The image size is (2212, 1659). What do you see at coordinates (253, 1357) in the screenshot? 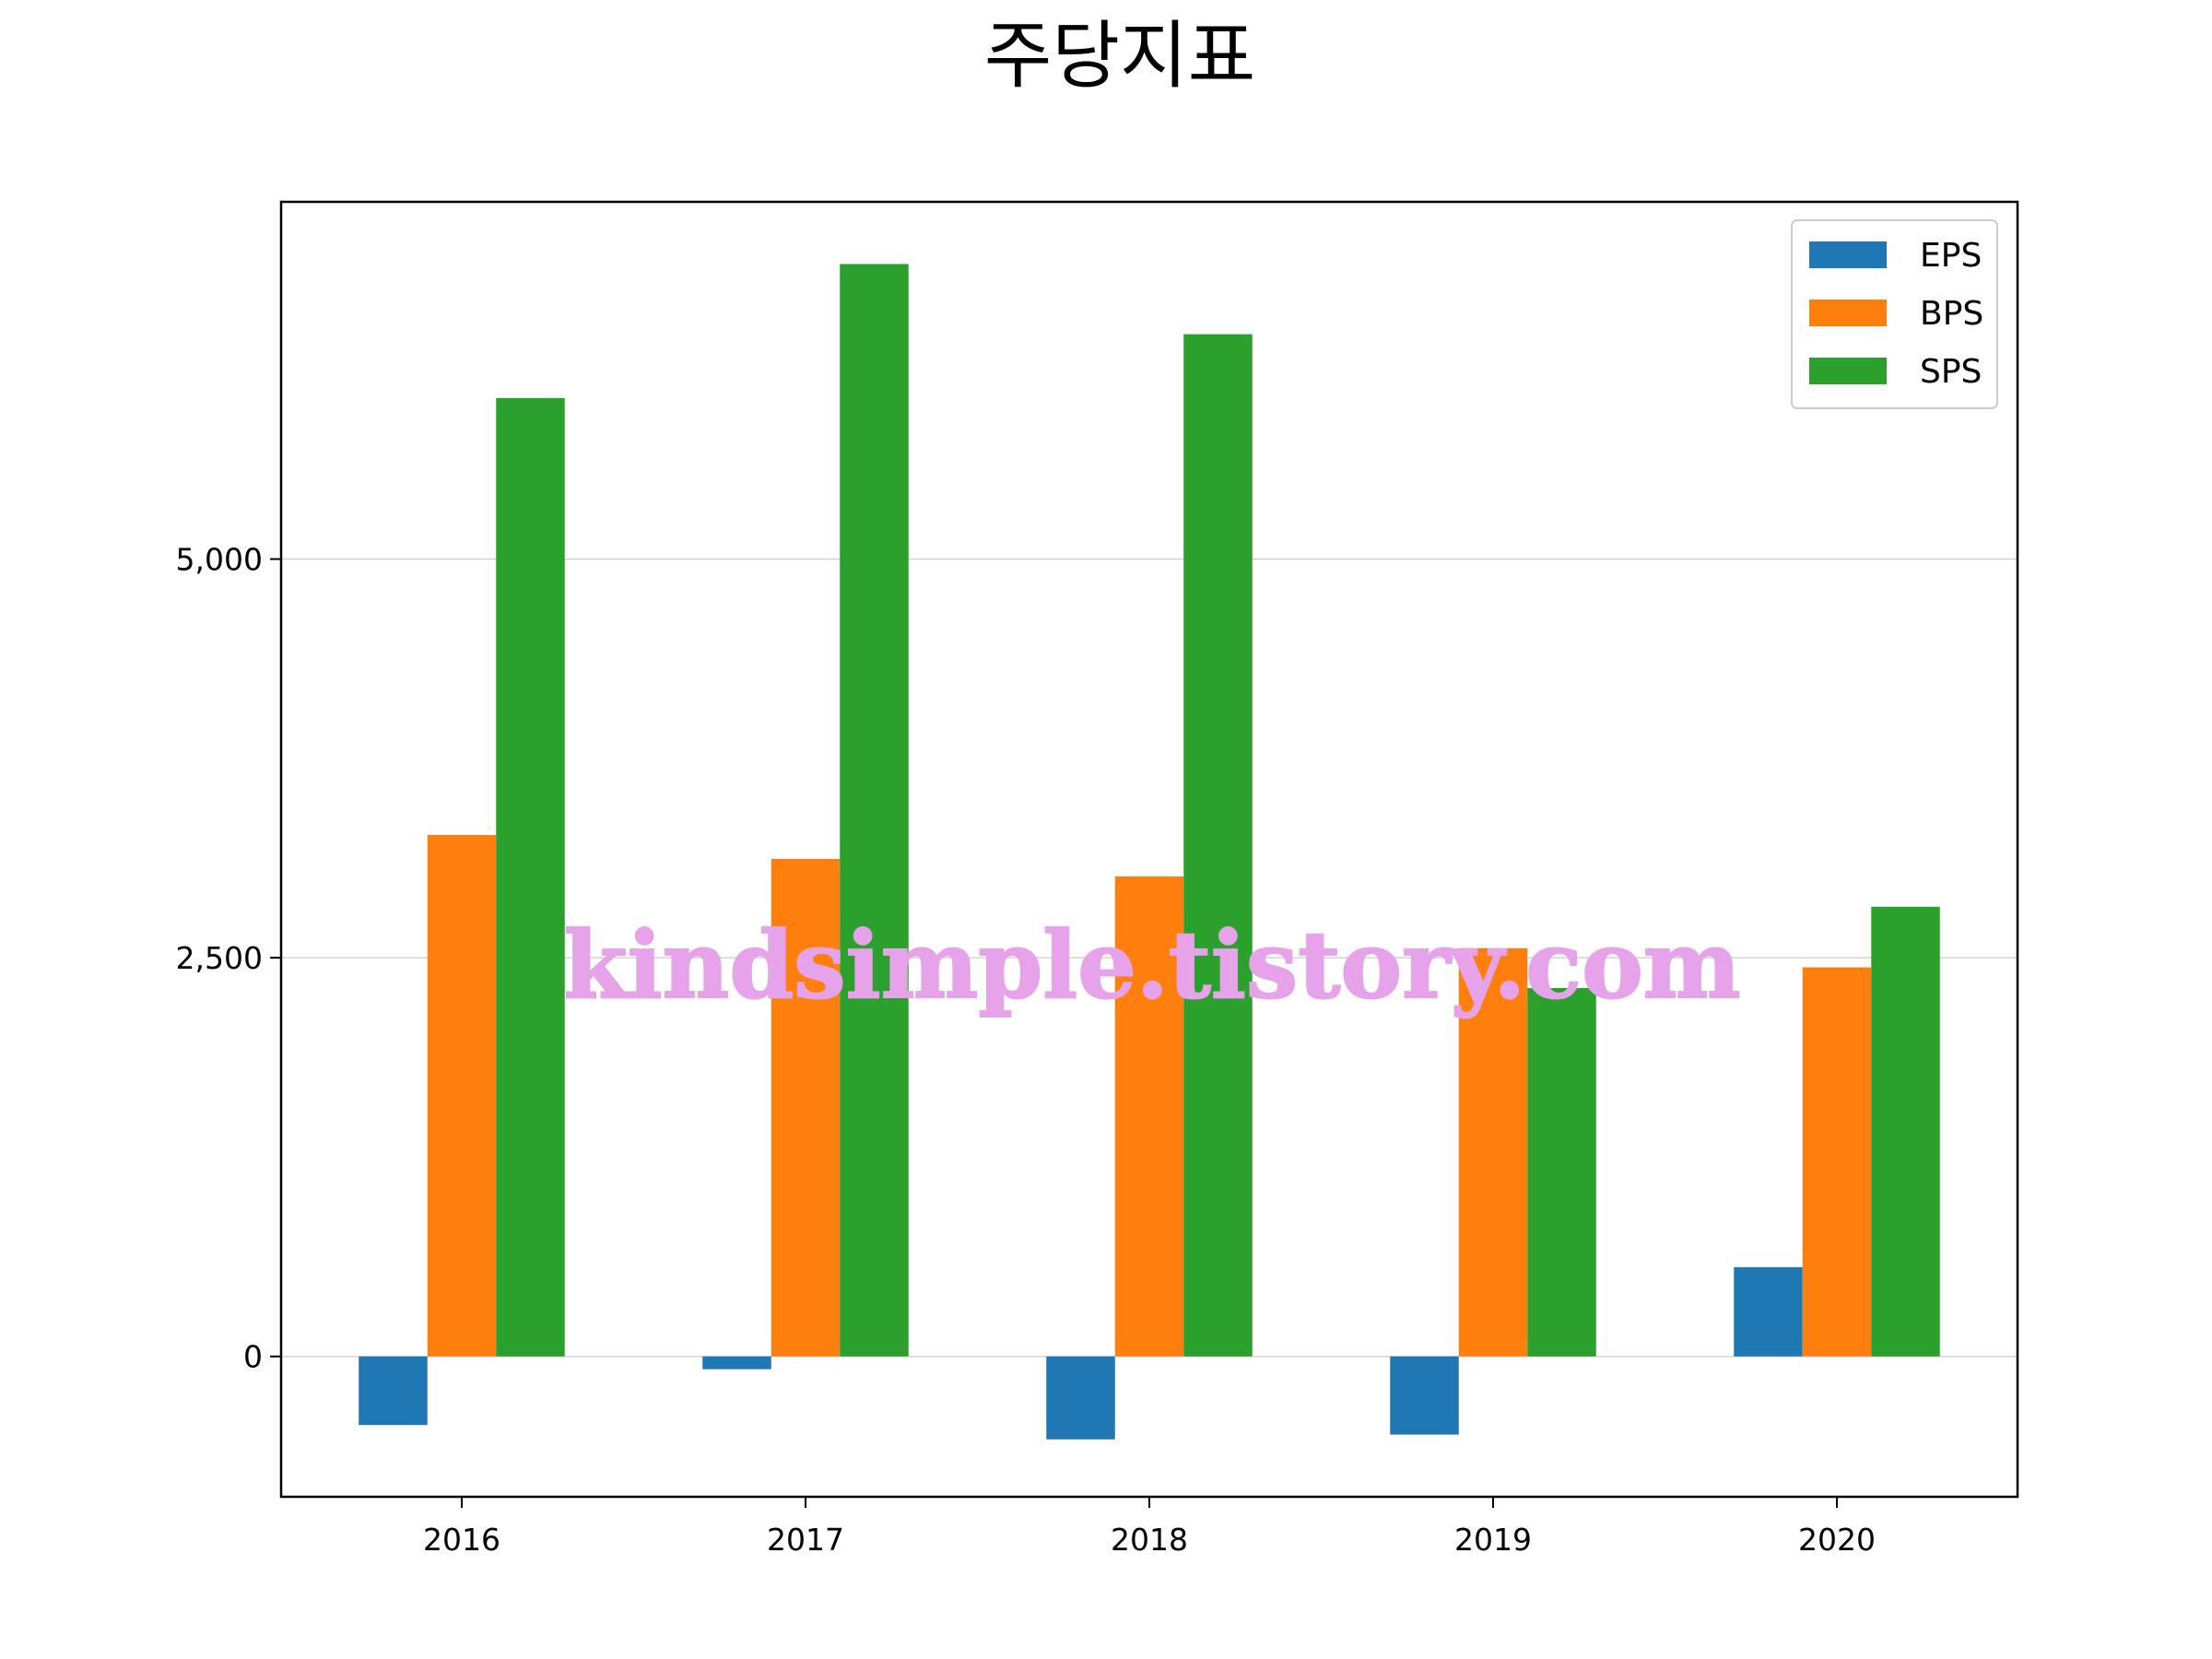
I see `y-tick-label: 0` at bounding box center [253, 1357].